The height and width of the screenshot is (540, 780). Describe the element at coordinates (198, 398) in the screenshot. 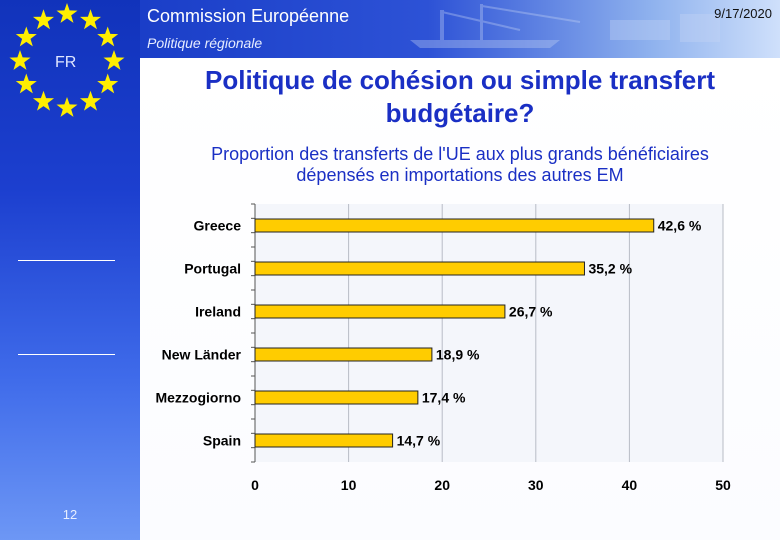

I see `category-label: Mezzogiorno` at that location.